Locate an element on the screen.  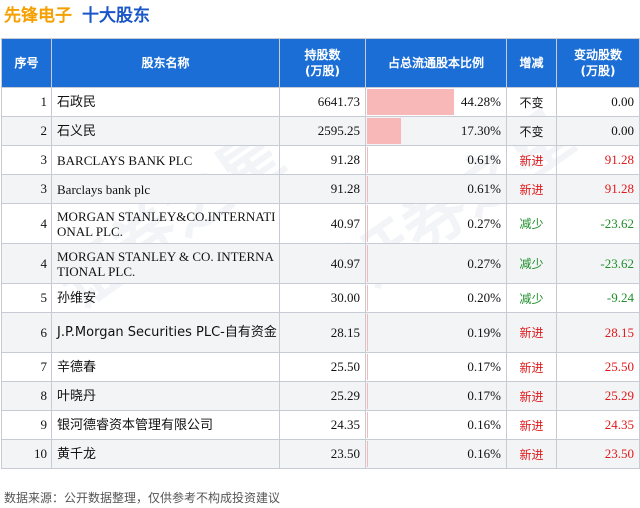
ratio-cell: 44.28% is located at coordinates (436, 102).